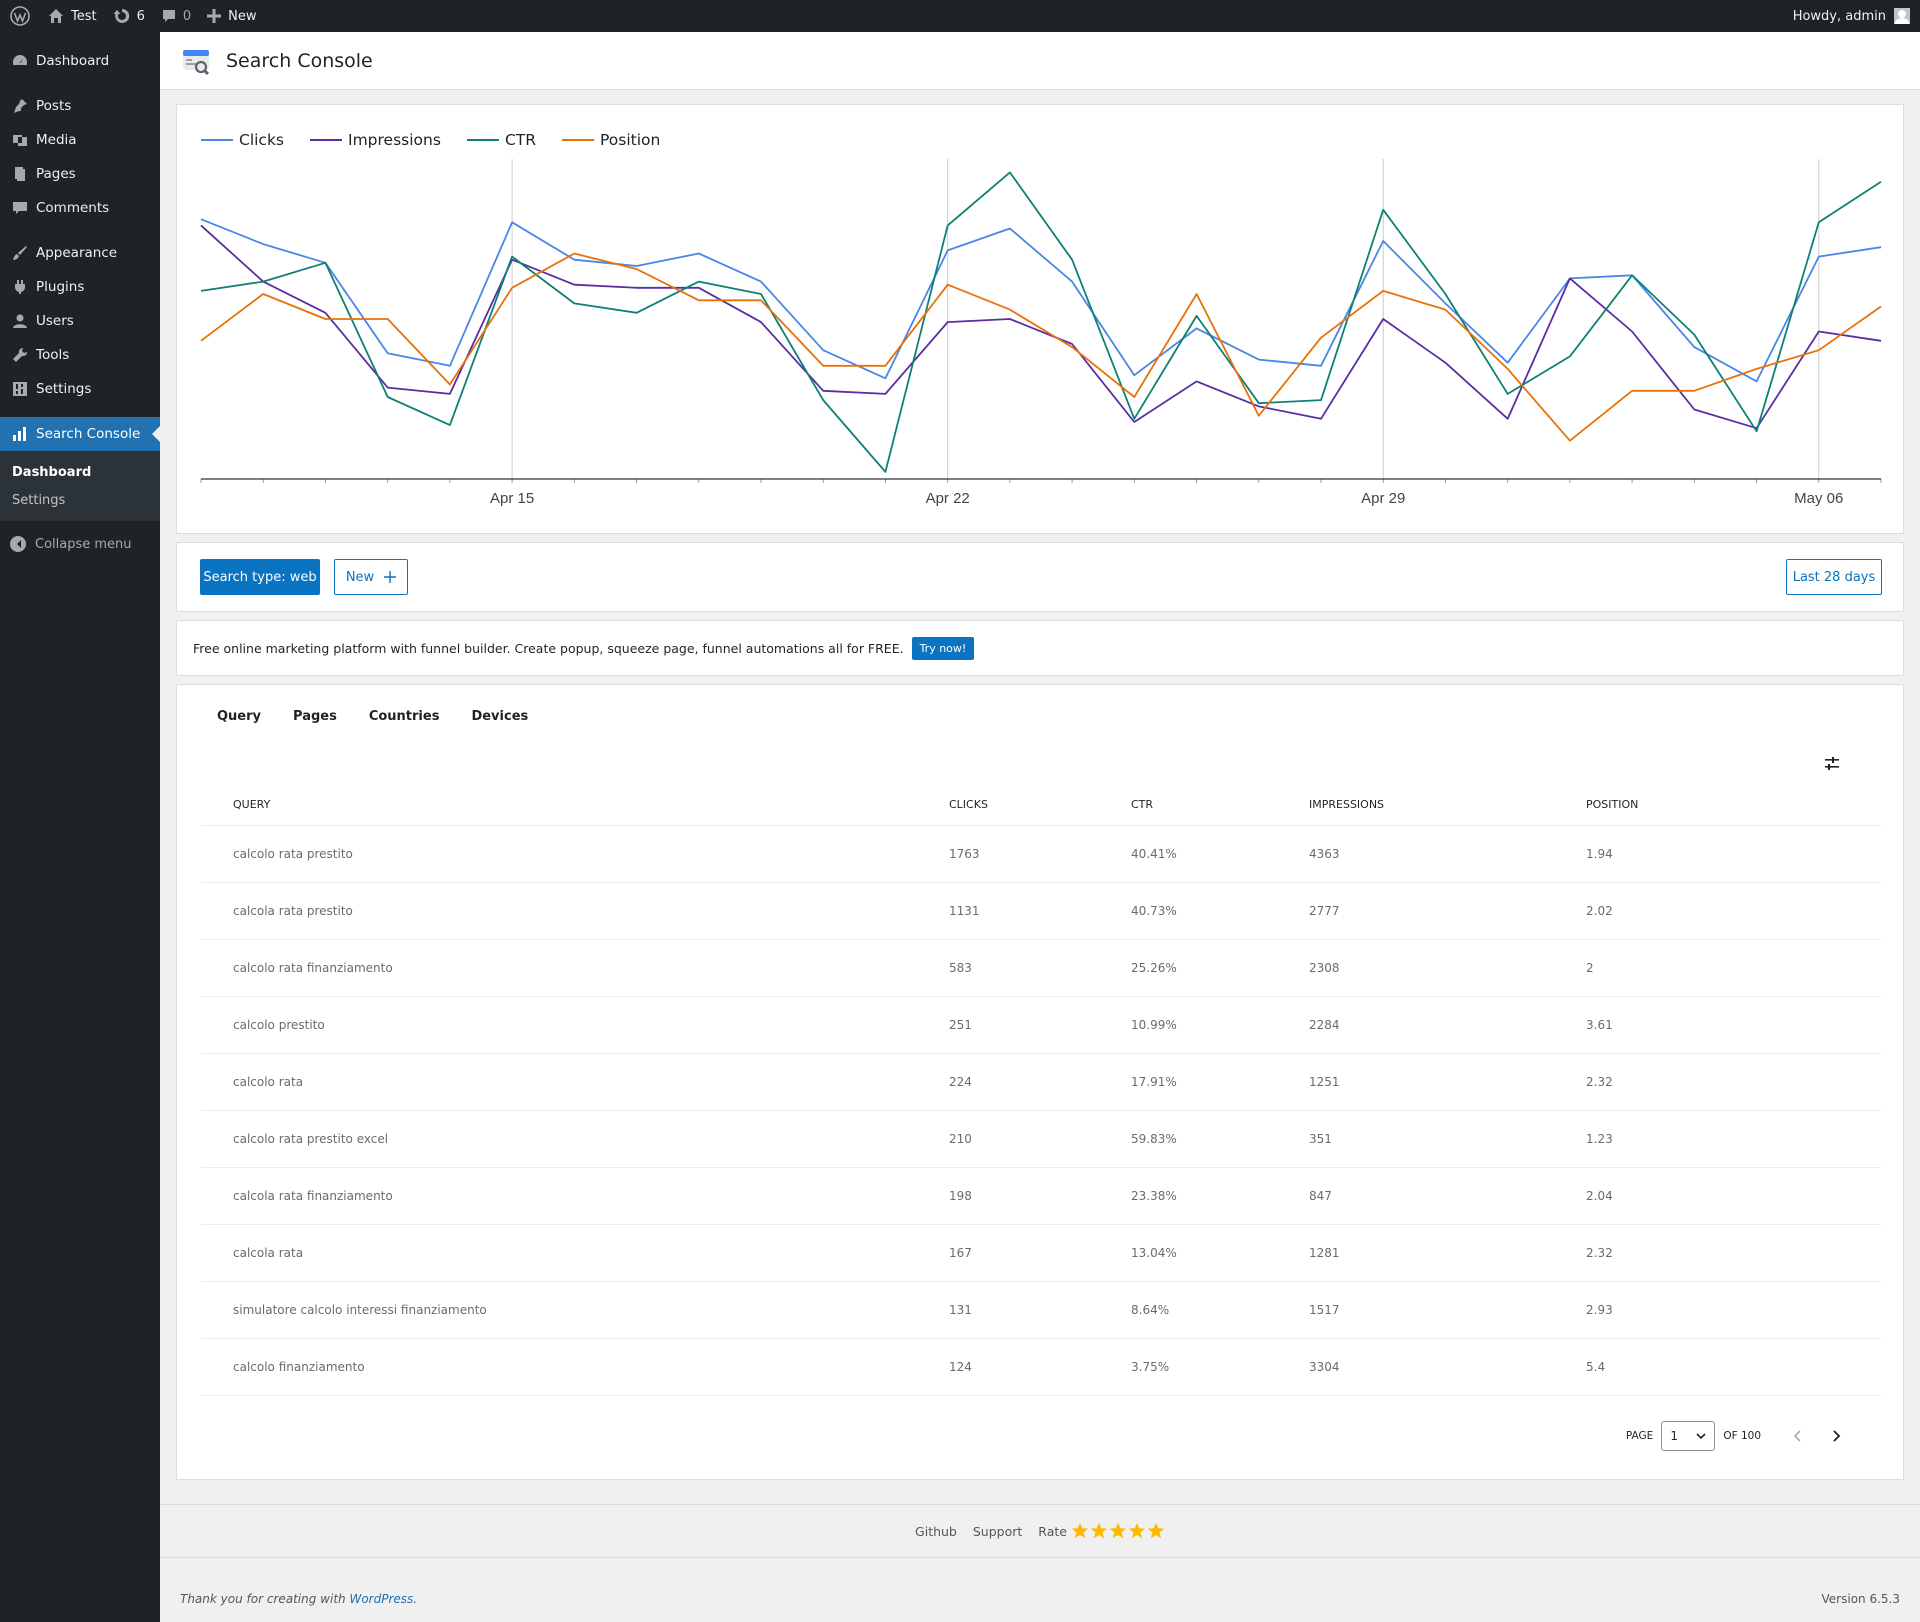 The width and height of the screenshot is (1920, 1622). I want to click on sidebar-item-label: Dashboard, so click(73, 61).